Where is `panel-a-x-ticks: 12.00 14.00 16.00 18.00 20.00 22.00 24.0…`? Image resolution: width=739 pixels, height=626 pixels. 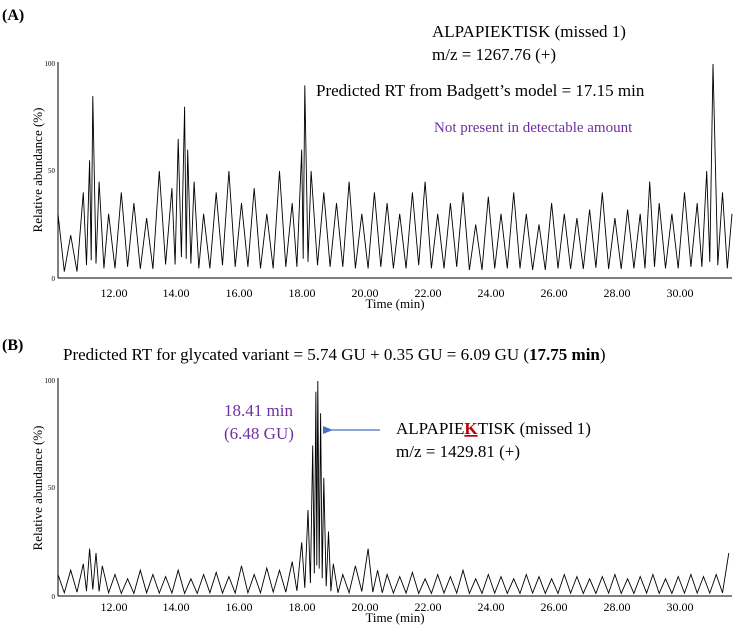
panel-a-x-ticks: 12.00 14.00 16.00 18.00 20.00 22.00 24.0… is located at coordinates (397, 293).